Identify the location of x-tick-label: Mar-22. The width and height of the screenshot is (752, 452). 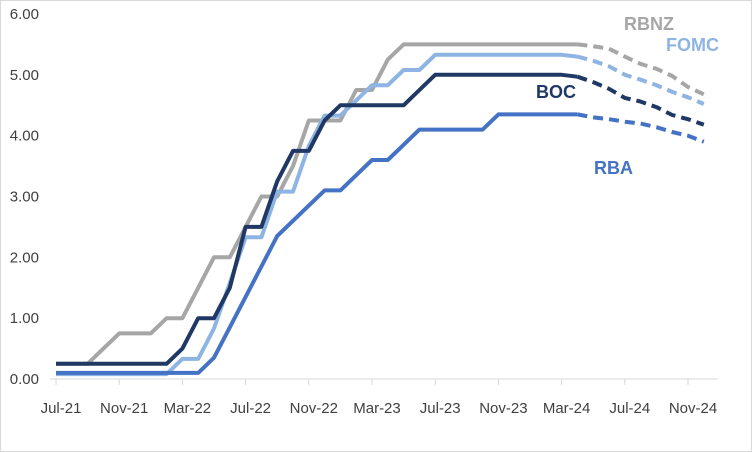
(188, 408).